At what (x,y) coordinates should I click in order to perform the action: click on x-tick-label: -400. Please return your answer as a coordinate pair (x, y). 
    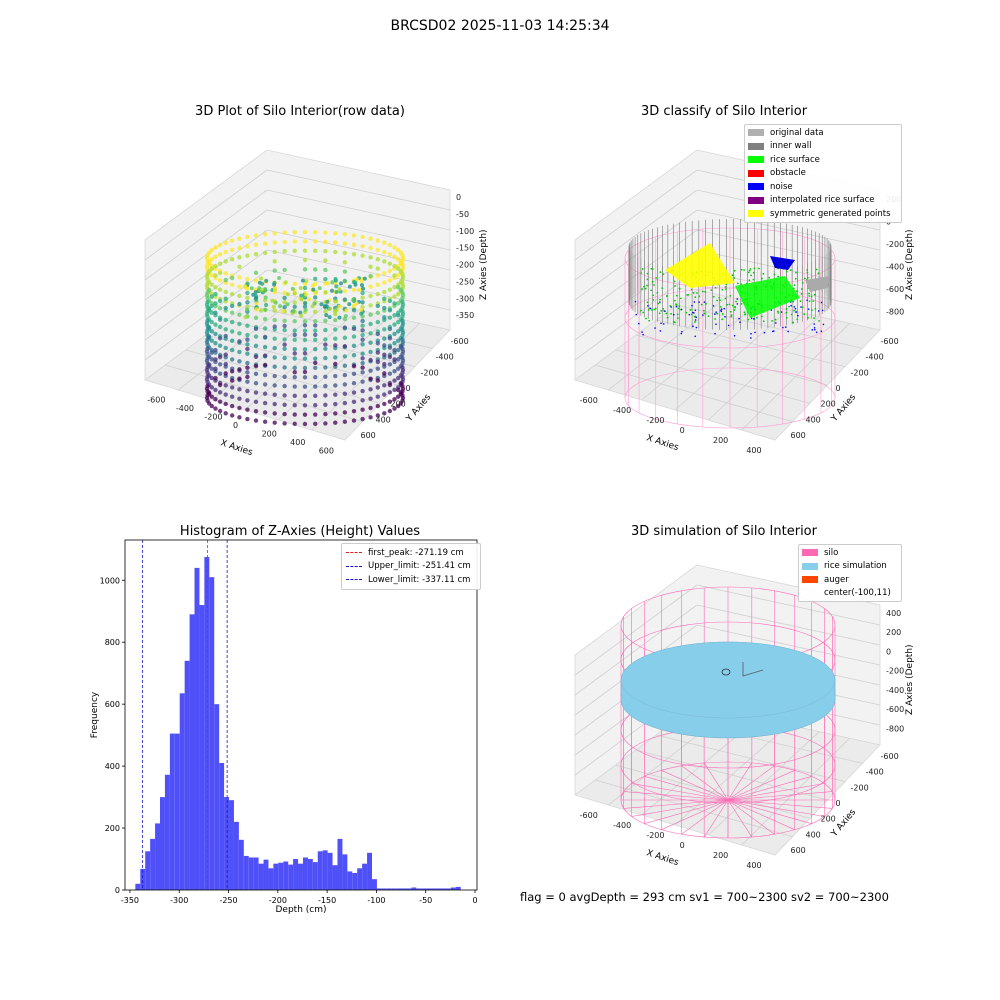
    Looking at the image, I should click on (622, 410).